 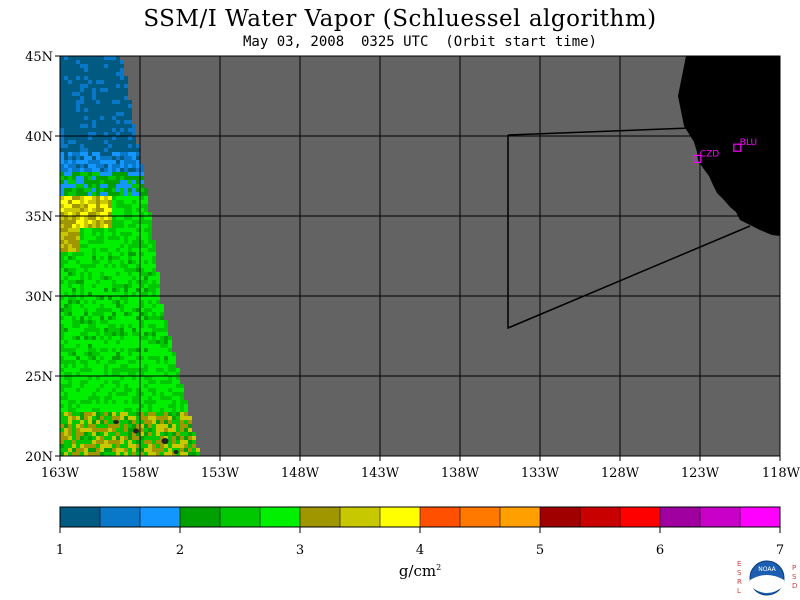 What do you see at coordinates (725, 150) in the screenshot?
I see `stations-layer: CZD BLU` at bounding box center [725, 150].